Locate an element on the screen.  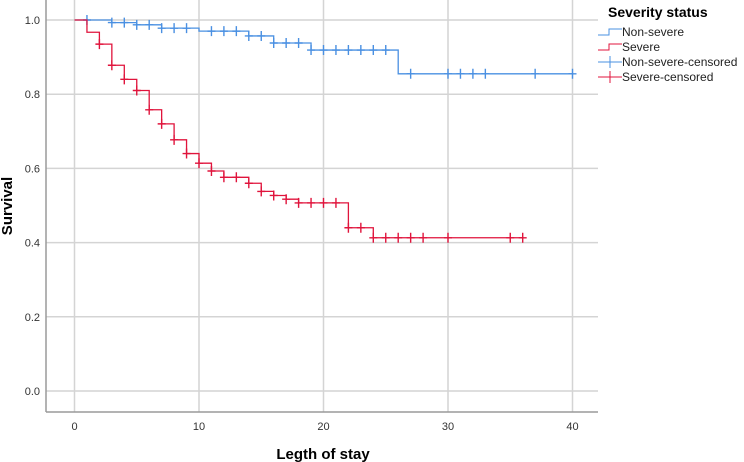
y-tick-label: 0.0 is located at coordinates (32, 392).